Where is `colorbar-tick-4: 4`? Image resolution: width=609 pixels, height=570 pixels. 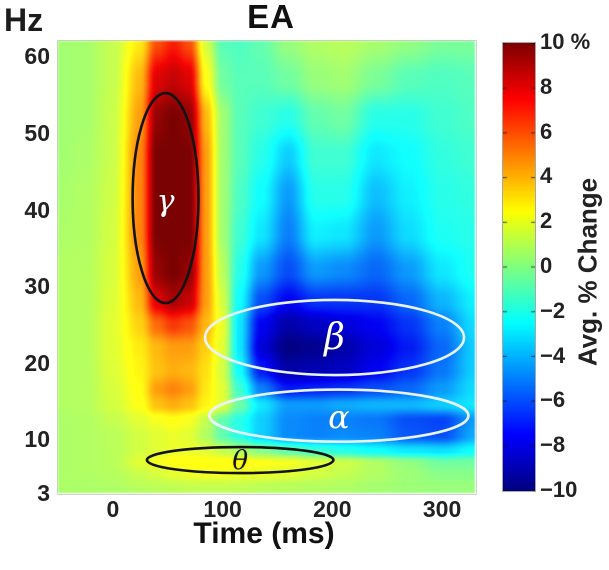
colorbar-tick-4: 4 is located at coordinates (546, 176).